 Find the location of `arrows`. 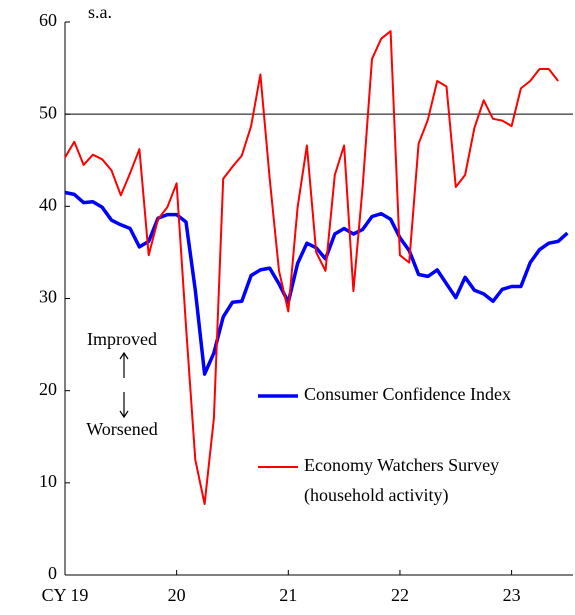

arrows is located at coordinates (124, 385).